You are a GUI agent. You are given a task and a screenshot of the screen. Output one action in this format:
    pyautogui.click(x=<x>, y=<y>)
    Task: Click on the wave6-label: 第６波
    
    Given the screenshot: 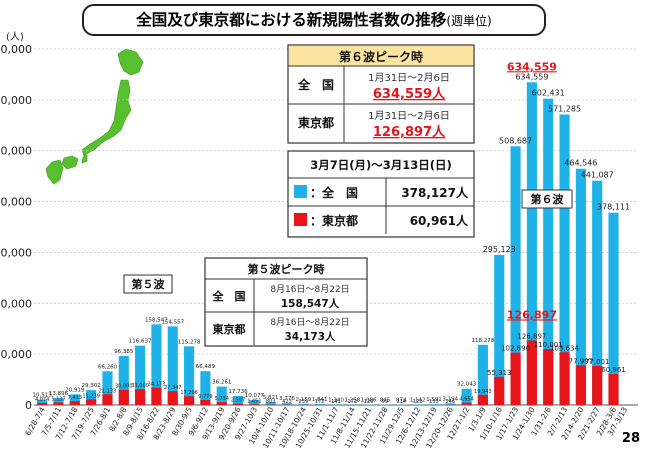 What is the action you would take?
    pyautogui.click(x=548, y=199)
    